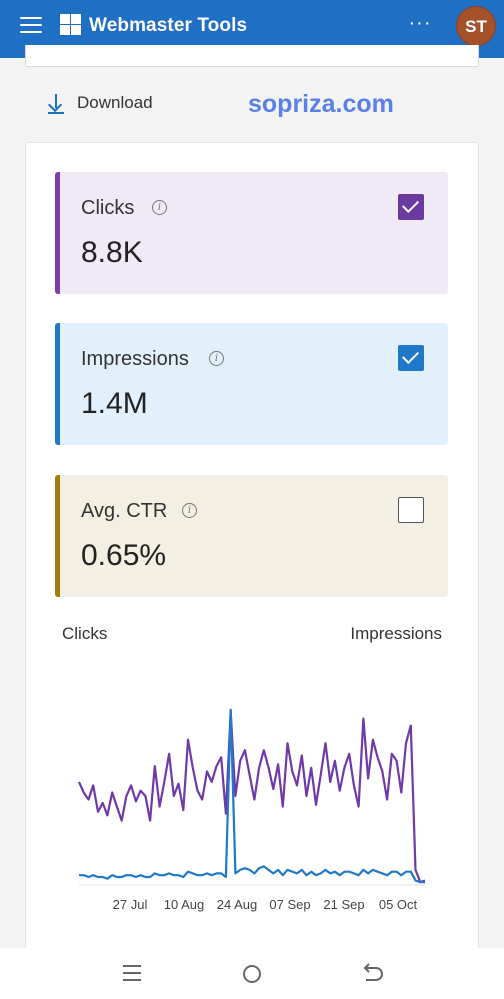  Describe the element at coordinates (56, 103) in the screenshot. I see `download-icon` at that location.